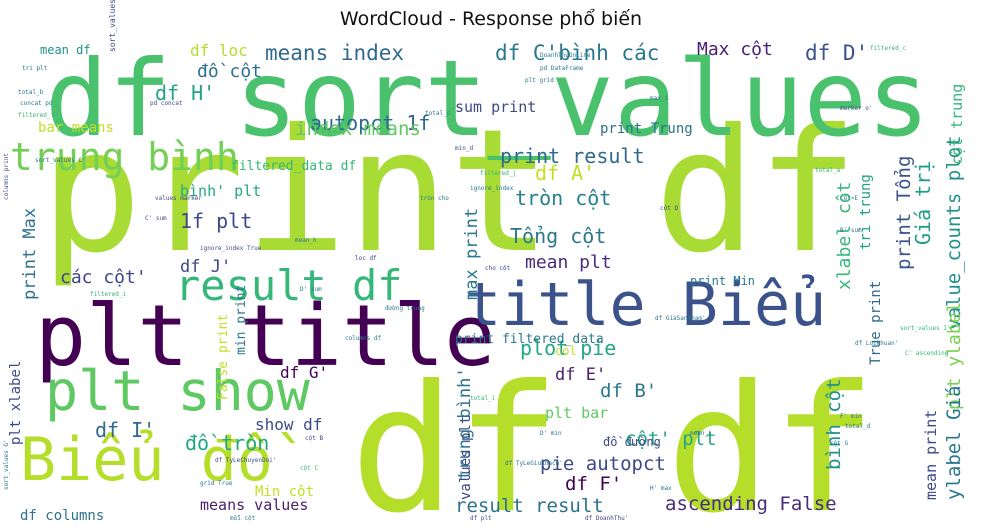  I want to click on wordcloud-word: cột B, so click(314, 438).